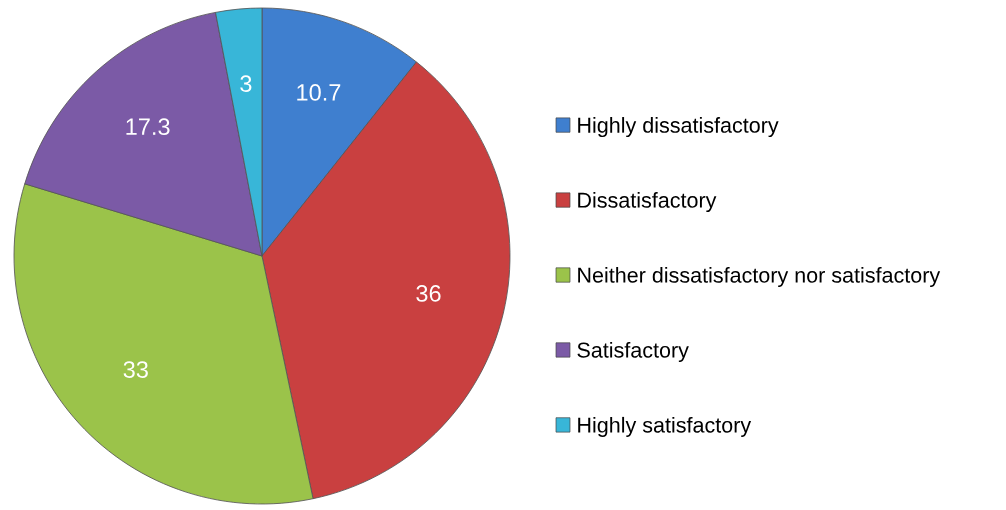 Image resolution: width=1006 pixels, height=510 pixels. What do you see at coordinates (135, 369) in the screenshot?
I see `data-label: 33` at bounding box center [135, 369].